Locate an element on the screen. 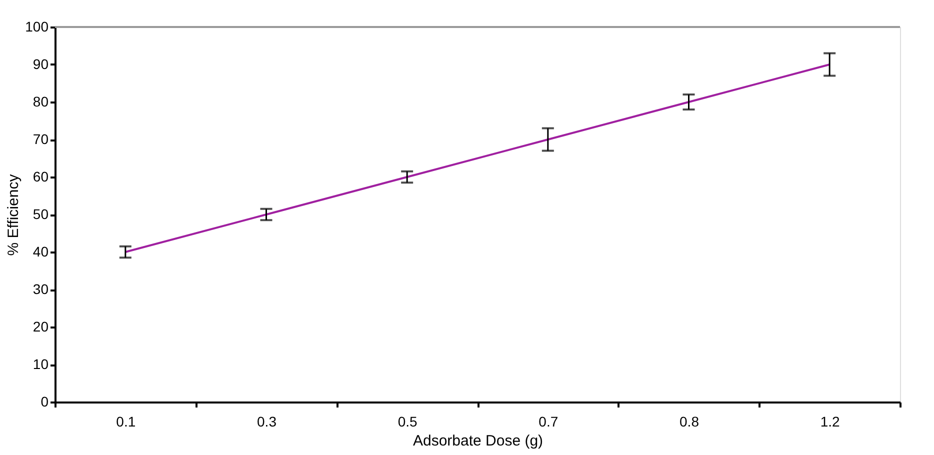  y-tick-label: 50 is located at coordinates (40, 214).